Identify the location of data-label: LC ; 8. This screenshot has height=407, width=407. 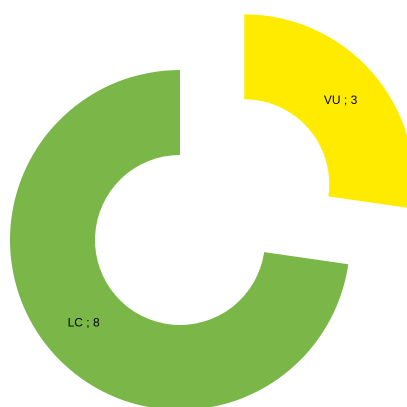
(84, 323).